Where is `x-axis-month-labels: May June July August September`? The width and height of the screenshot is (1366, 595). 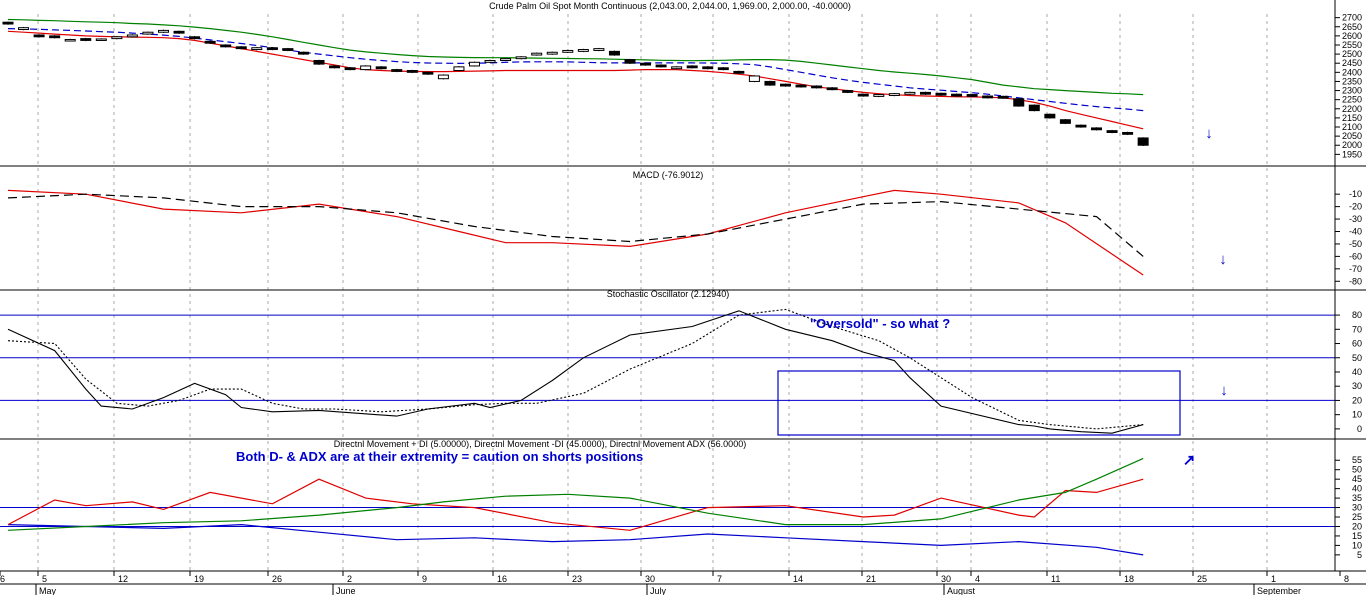
x-axis-month-labels: May June July August September is located at coordinates (668, 589).